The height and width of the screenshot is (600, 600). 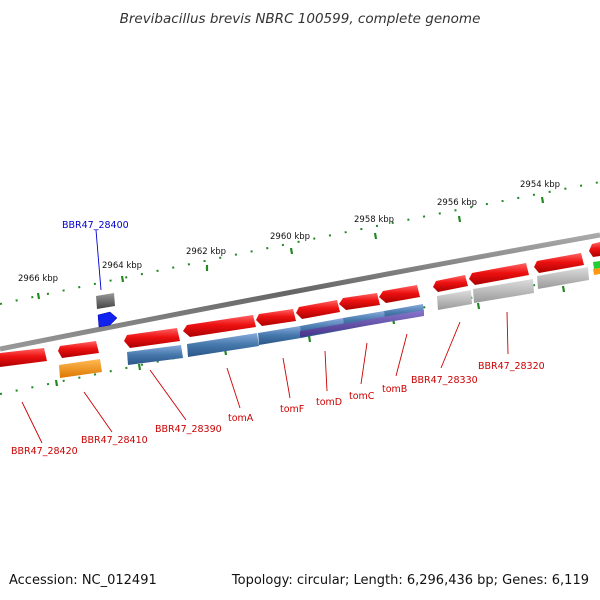 I want to click on ruler-major-ticks, so click(x=290, y=248).